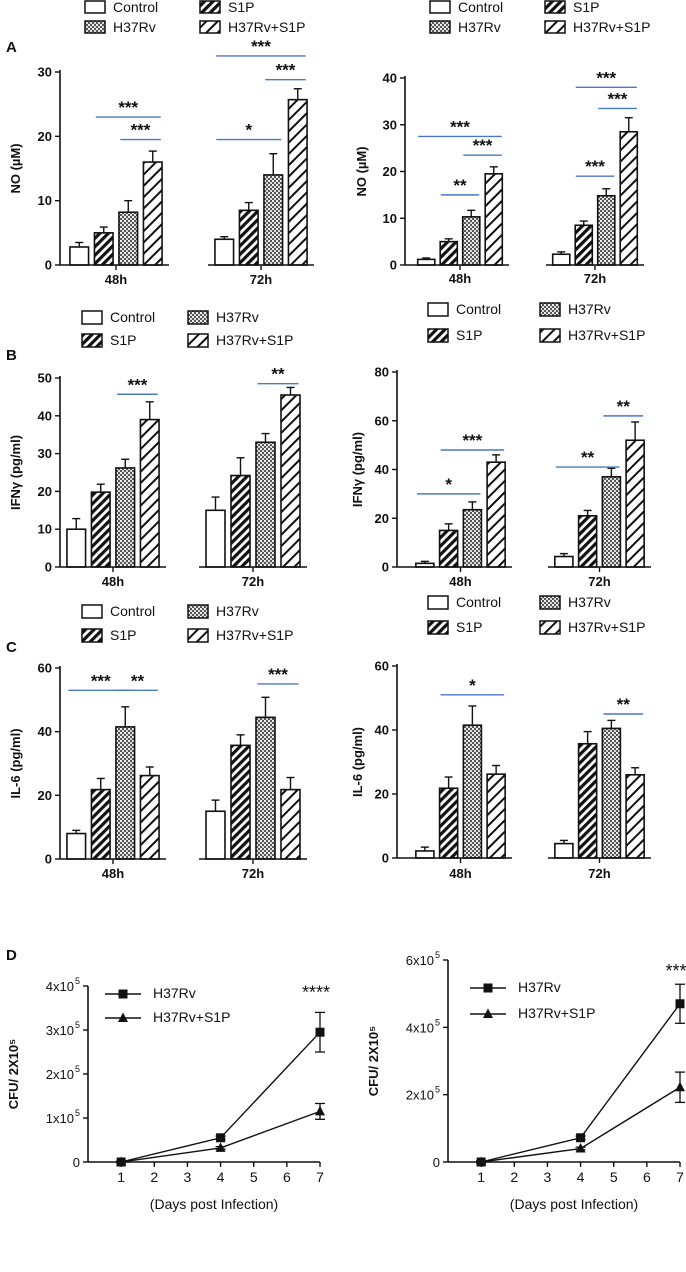 The width and height of the screenshot is (686, 1272). I want to click on y-tick-label: 1x10, so click(60, 1118).